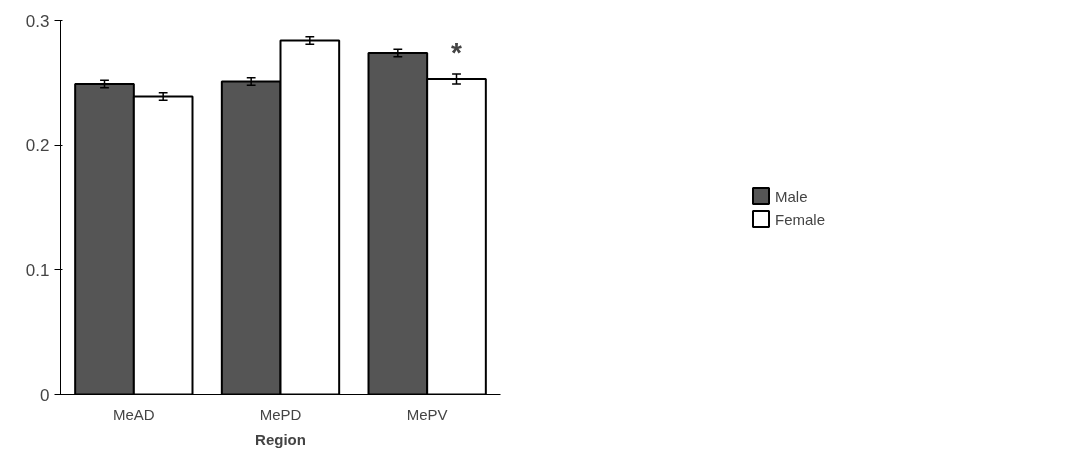 The height and width of the screenshot is (450, 1075). Describe the element at coordinates (45, 395) in the screenshot. I see `y-tick-label: 0` at that location.